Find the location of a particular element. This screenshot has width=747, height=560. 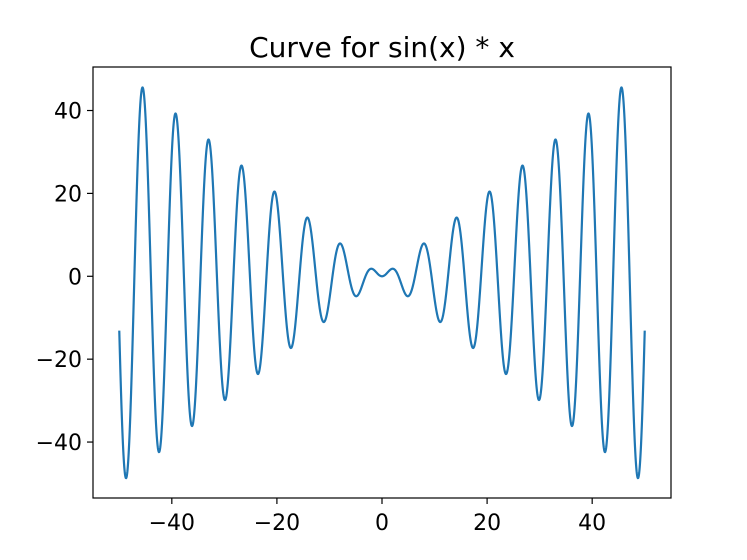

y-tick-label: 20 is located at coordinates (68, 194).